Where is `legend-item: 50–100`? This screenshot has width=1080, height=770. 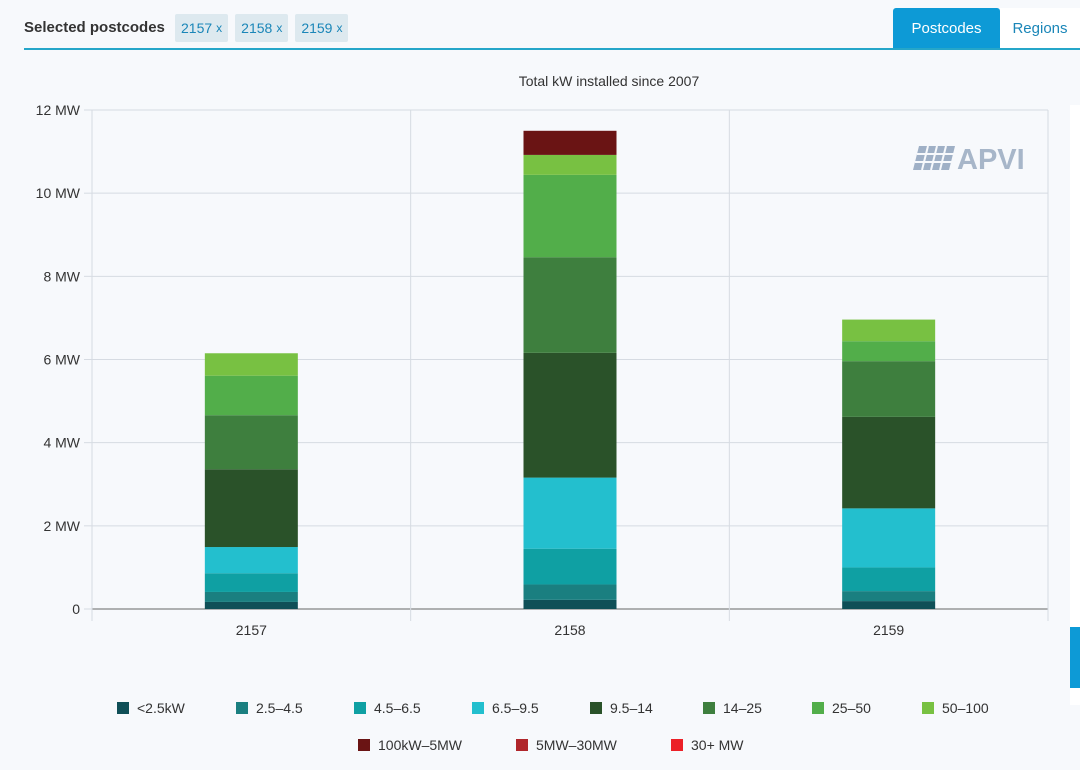 legend-item: 50–100 is located at coordinates (955, 708).